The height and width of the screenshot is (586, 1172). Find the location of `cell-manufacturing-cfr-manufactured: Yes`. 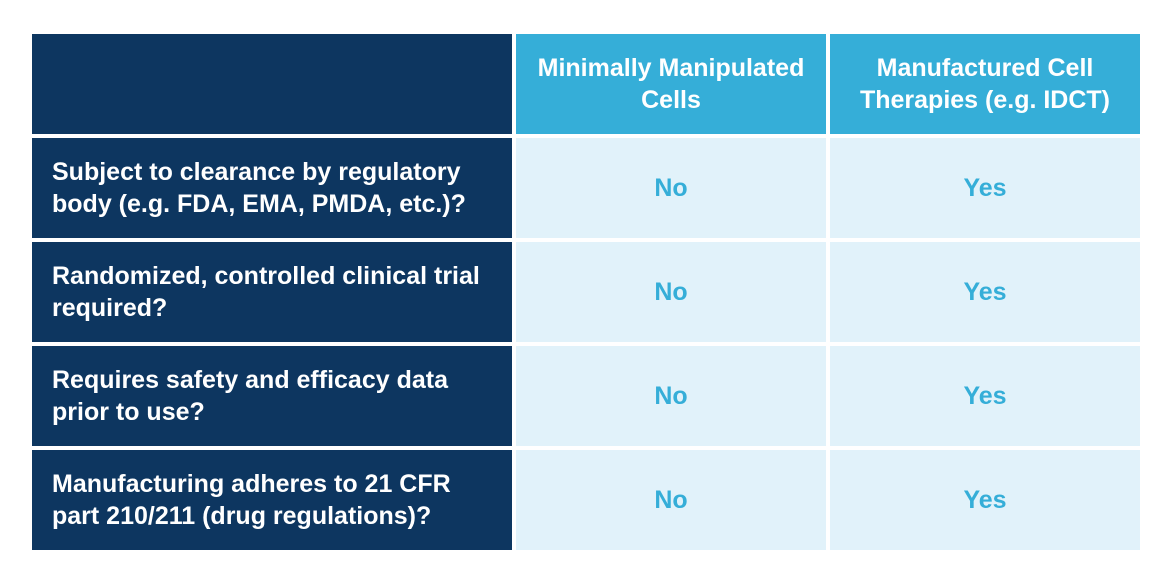

cell-manufacturing-cfr-manufactured: Yes is located at coordinates (985, 500).